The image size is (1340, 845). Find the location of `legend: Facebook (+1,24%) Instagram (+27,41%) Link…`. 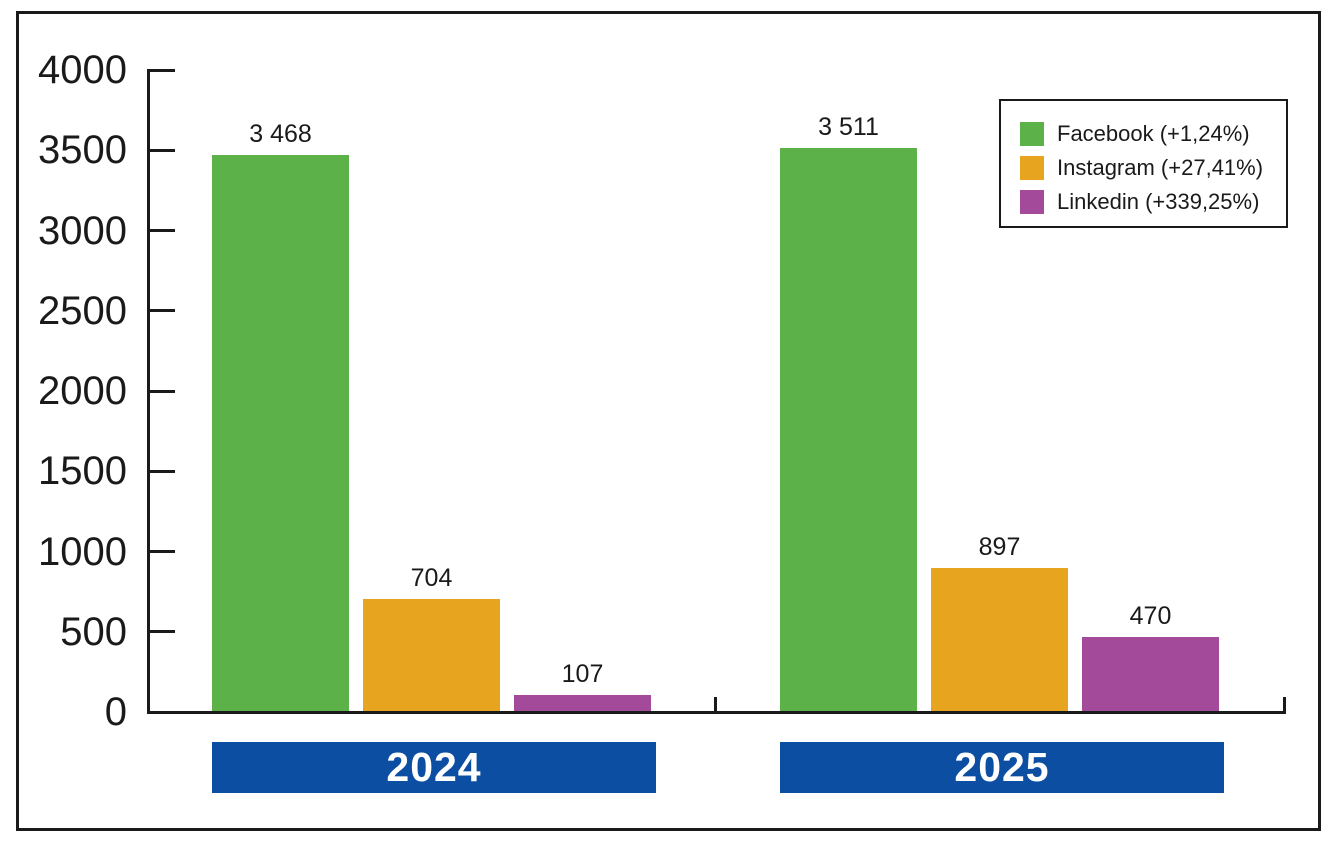

legend: Facebook (+1,24%) Instagram (+27,41%) Link… is located at coordinates (1143, 163).